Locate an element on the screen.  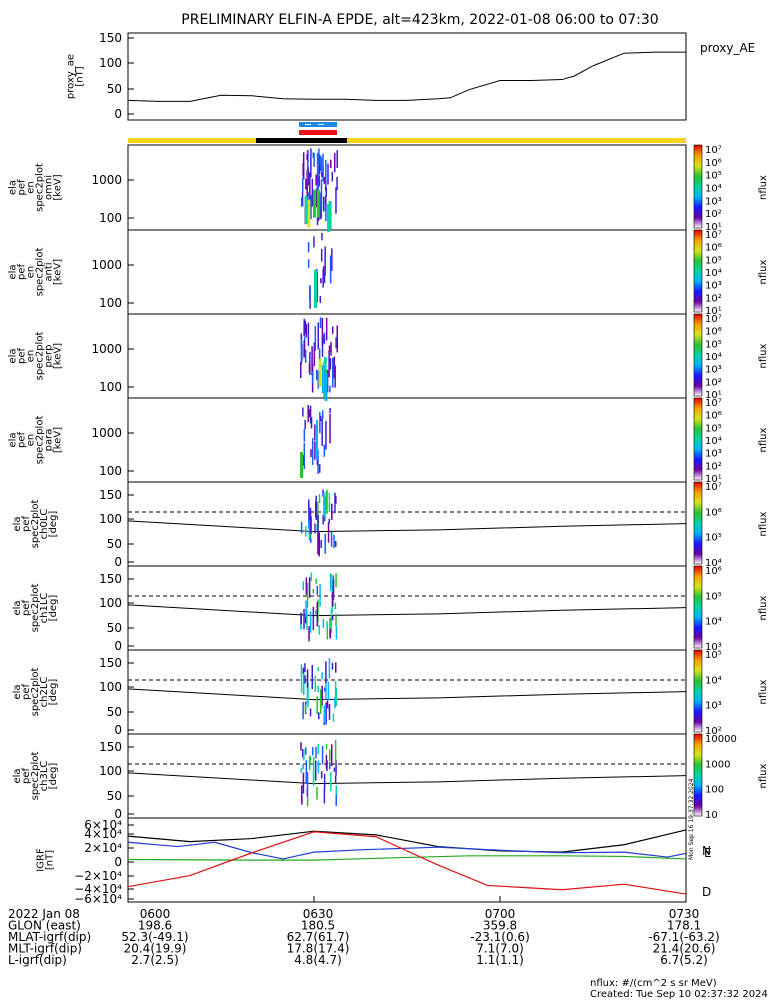
ylabel-ch3: ch3LC is located at coordinates (44, 776).